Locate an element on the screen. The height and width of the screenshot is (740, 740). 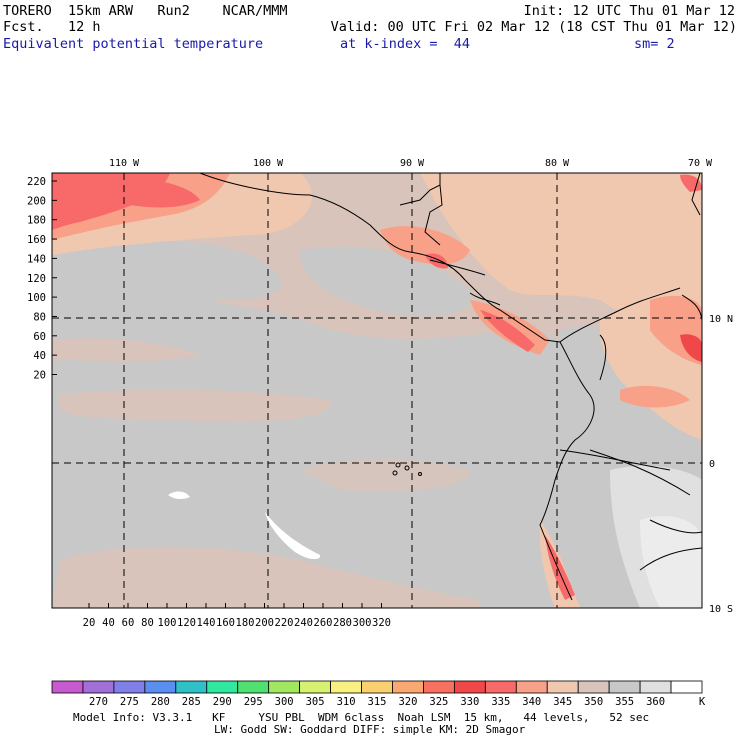
lat-label: 0 is located at coordinates (712, 464).